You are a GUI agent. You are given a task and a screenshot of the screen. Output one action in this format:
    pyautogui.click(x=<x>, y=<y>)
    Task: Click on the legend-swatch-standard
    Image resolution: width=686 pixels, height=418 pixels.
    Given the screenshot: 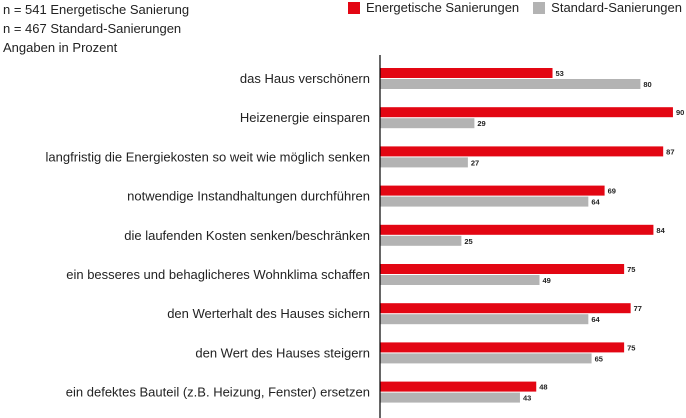 What is the action you would take?
    pyautogui.click(x=539, y=7)
    